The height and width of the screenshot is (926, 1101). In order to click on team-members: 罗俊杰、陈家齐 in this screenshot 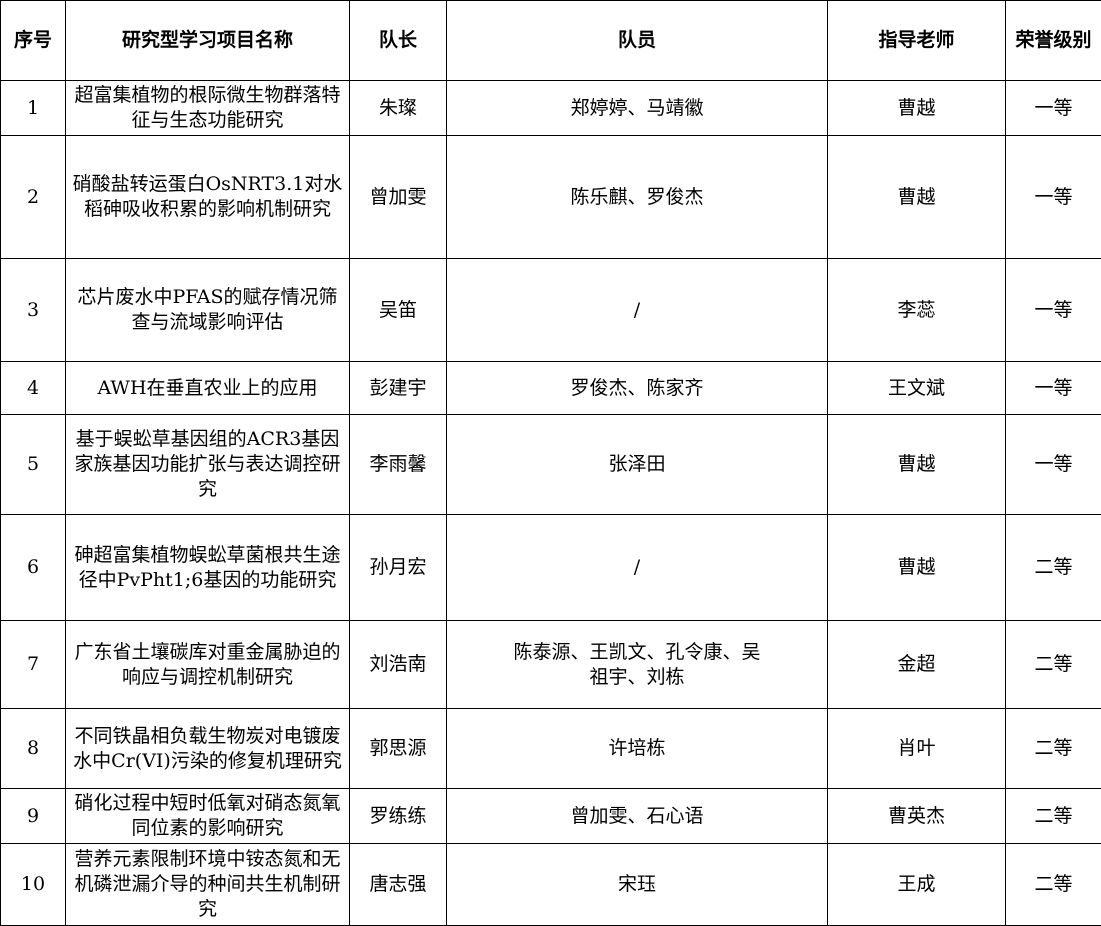, I will do `click(637, 388)`.